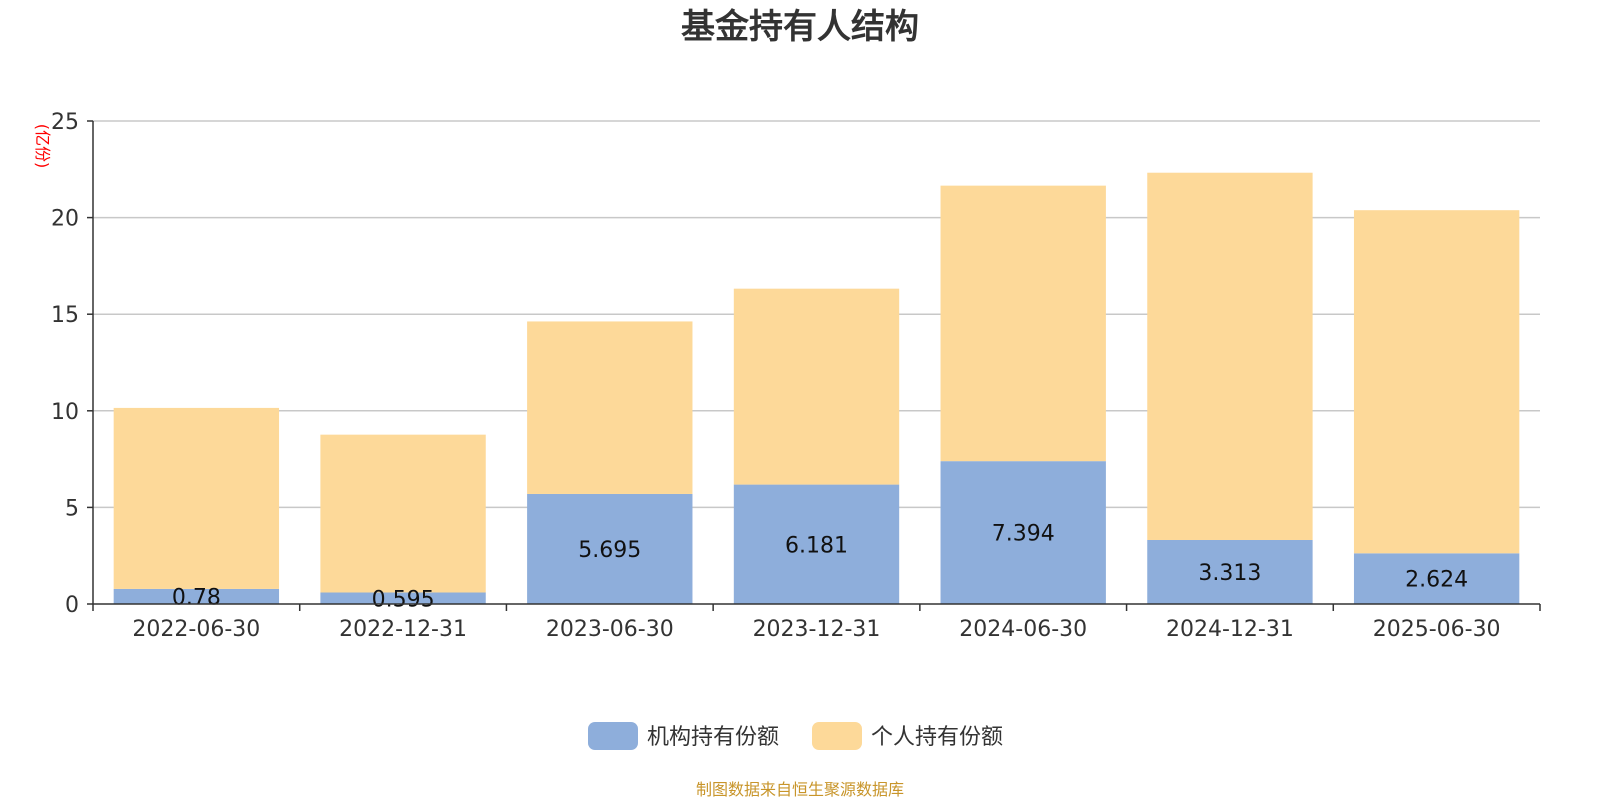 The image size is (1600, 800). Describe the element at coordinates (1023, 629) in the screenshot. I see `x-tick-label: 2024-06-30` at that location.